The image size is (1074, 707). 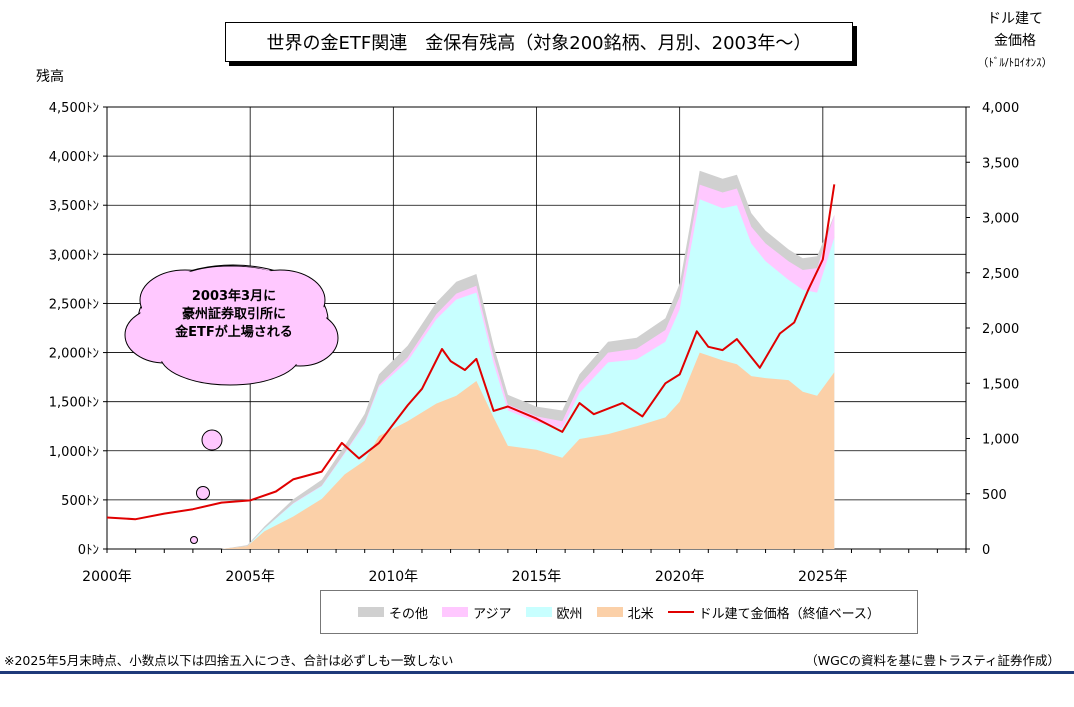 I want to click on right-axis-tick-label: 500, so click(x=994, y=495).